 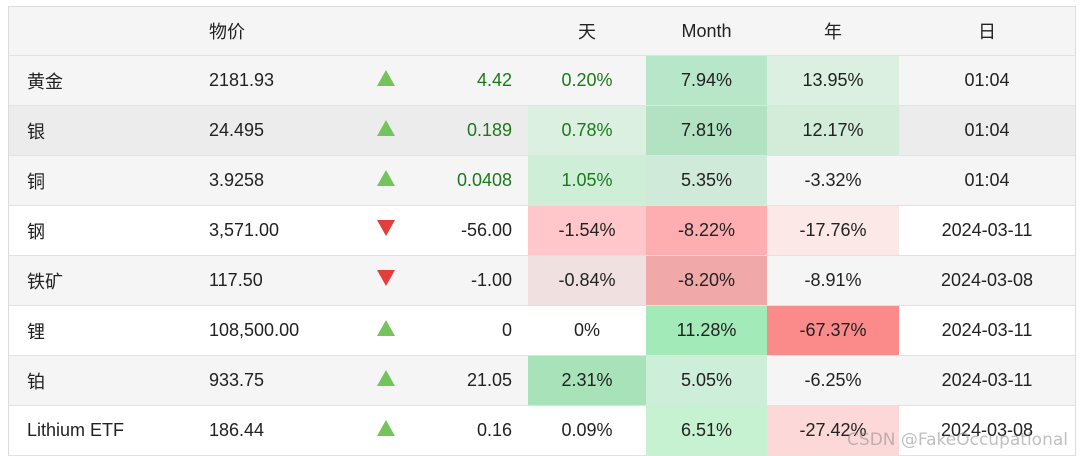 What do you see at coordinates (706, 80) in the screenshot?
I see `month-change-cell: 7.94%` at bounding box center [706, 80].